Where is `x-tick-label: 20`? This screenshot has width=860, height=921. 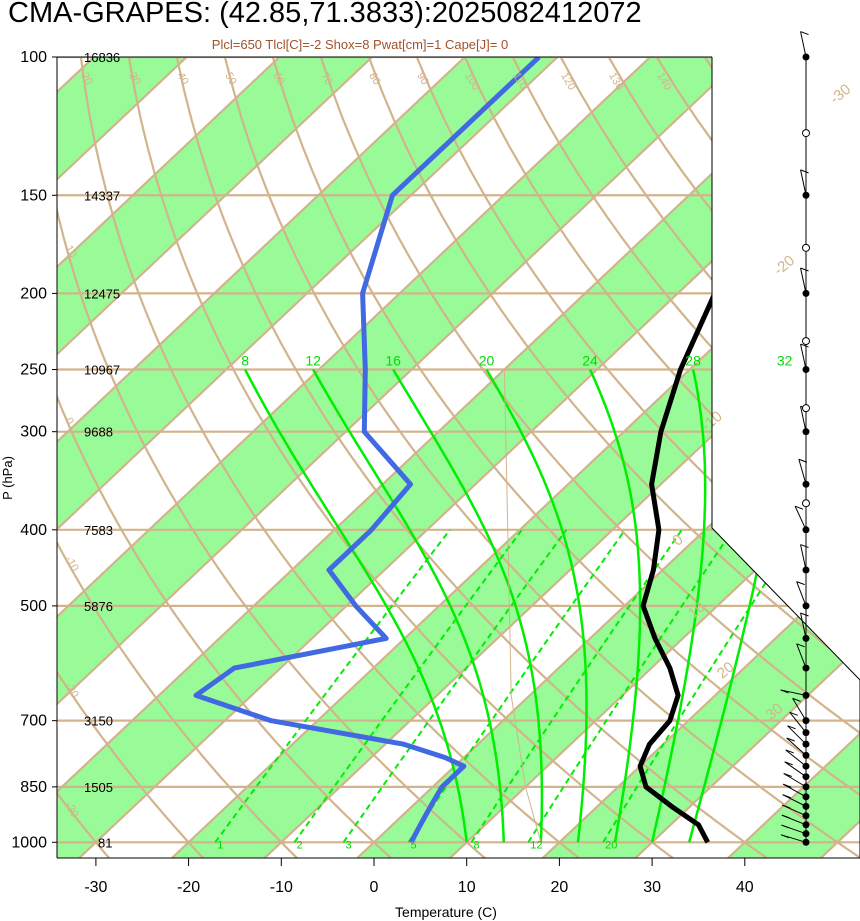
x-tick-label: 20 is located at coordinates (560, 887).